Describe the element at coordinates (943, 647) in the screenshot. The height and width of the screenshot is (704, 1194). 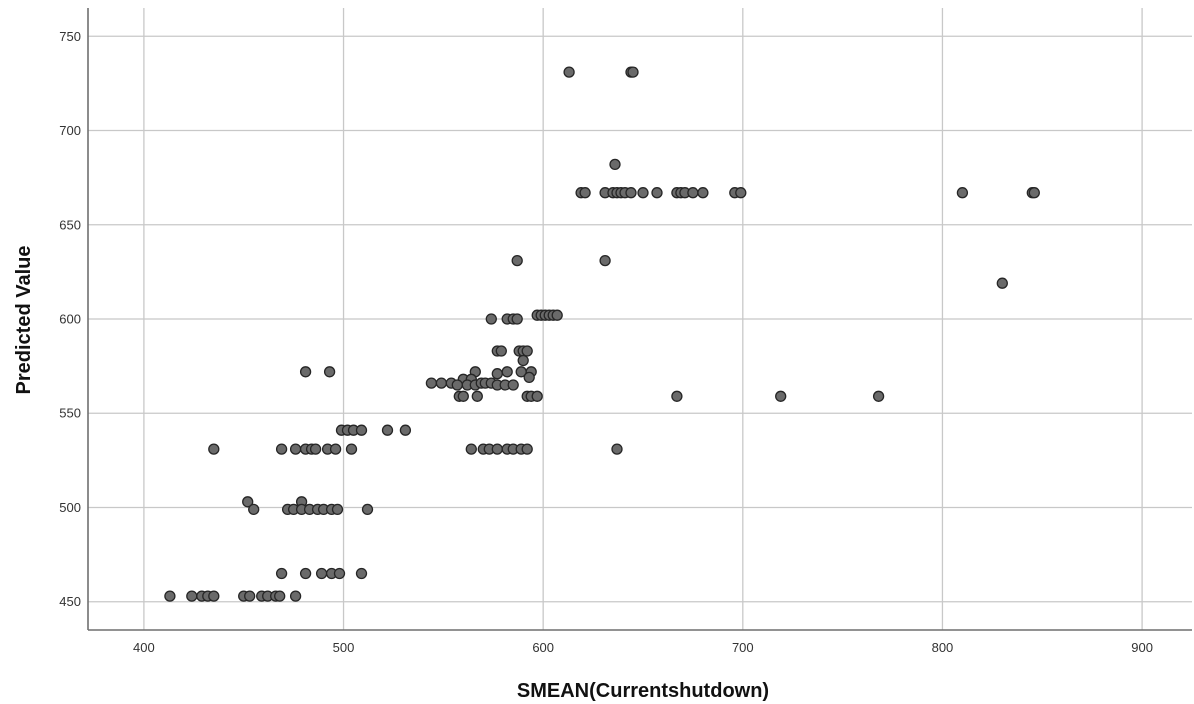
I see `x-tick-label: 800` at that location.